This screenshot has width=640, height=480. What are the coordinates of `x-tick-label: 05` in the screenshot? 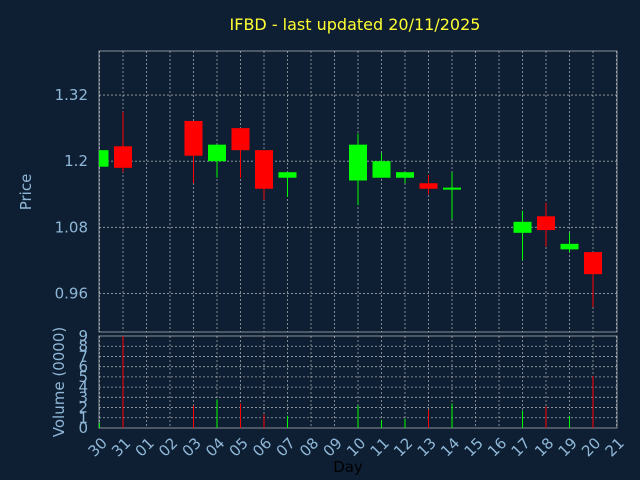 It's located at (239, 447).